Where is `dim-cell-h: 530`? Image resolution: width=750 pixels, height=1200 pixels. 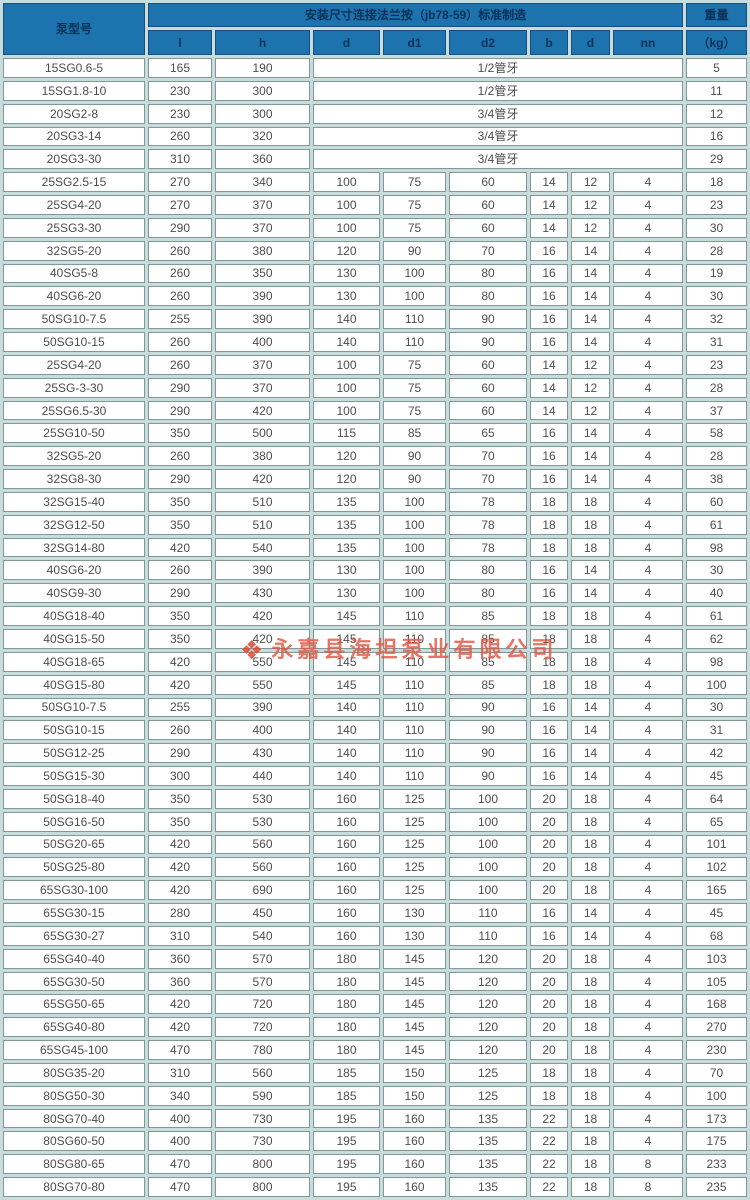 dim-cell-h: 530 is located at coordinates (262, 798).